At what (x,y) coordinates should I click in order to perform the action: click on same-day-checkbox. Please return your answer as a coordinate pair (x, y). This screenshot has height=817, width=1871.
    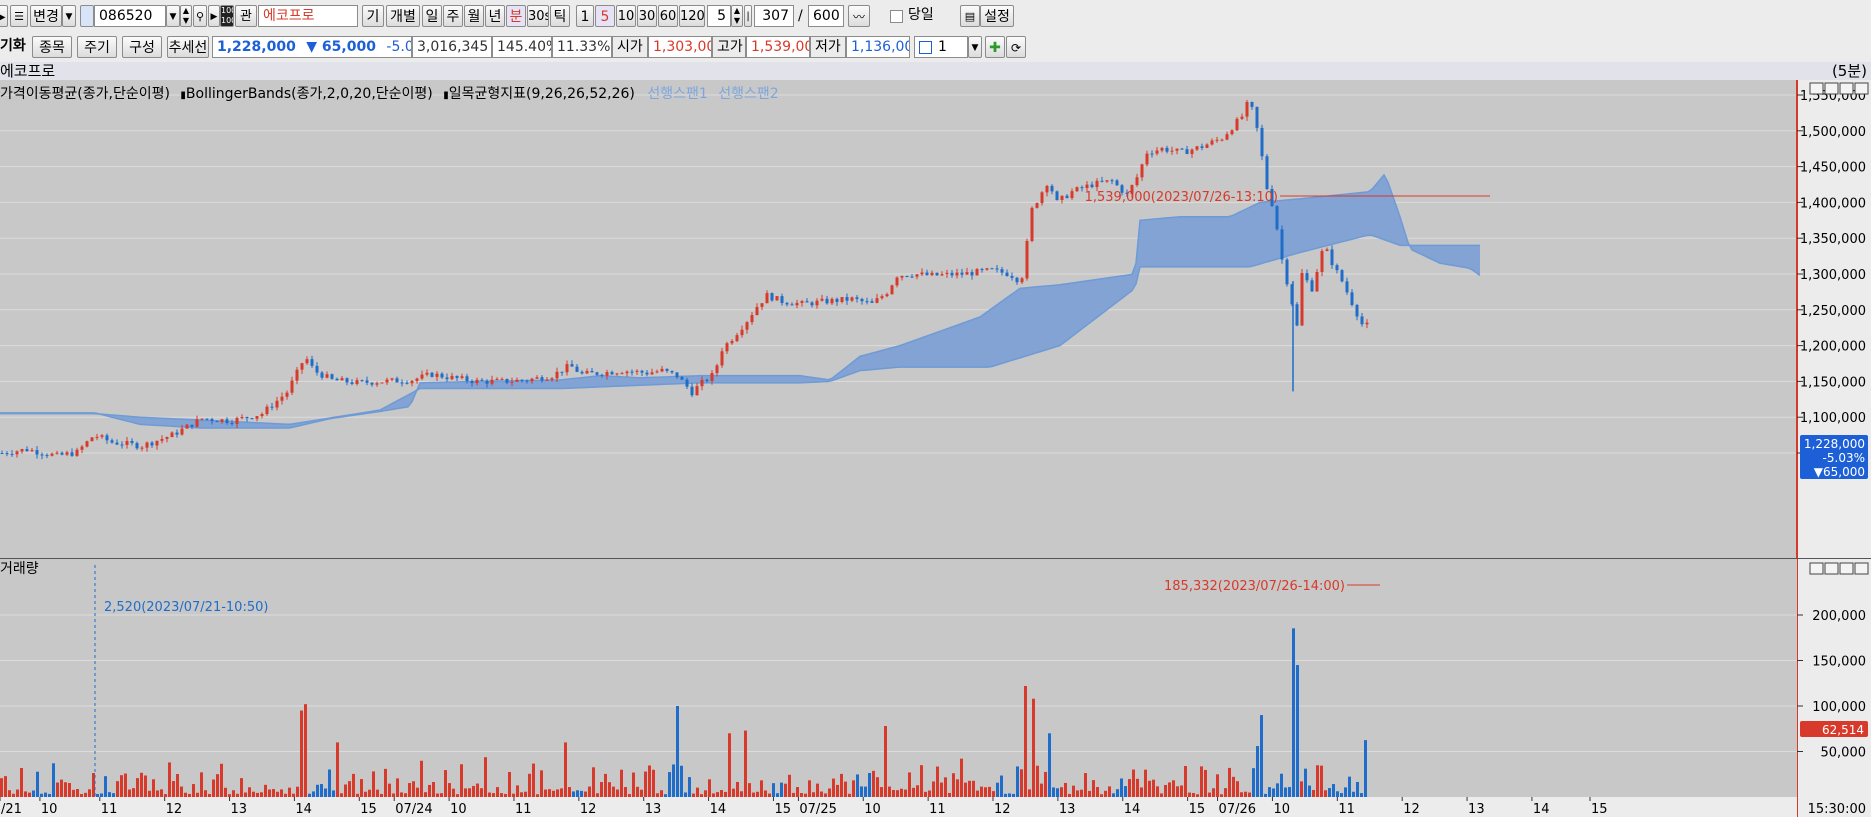
    Looking at the image, I should click on (896, 16).